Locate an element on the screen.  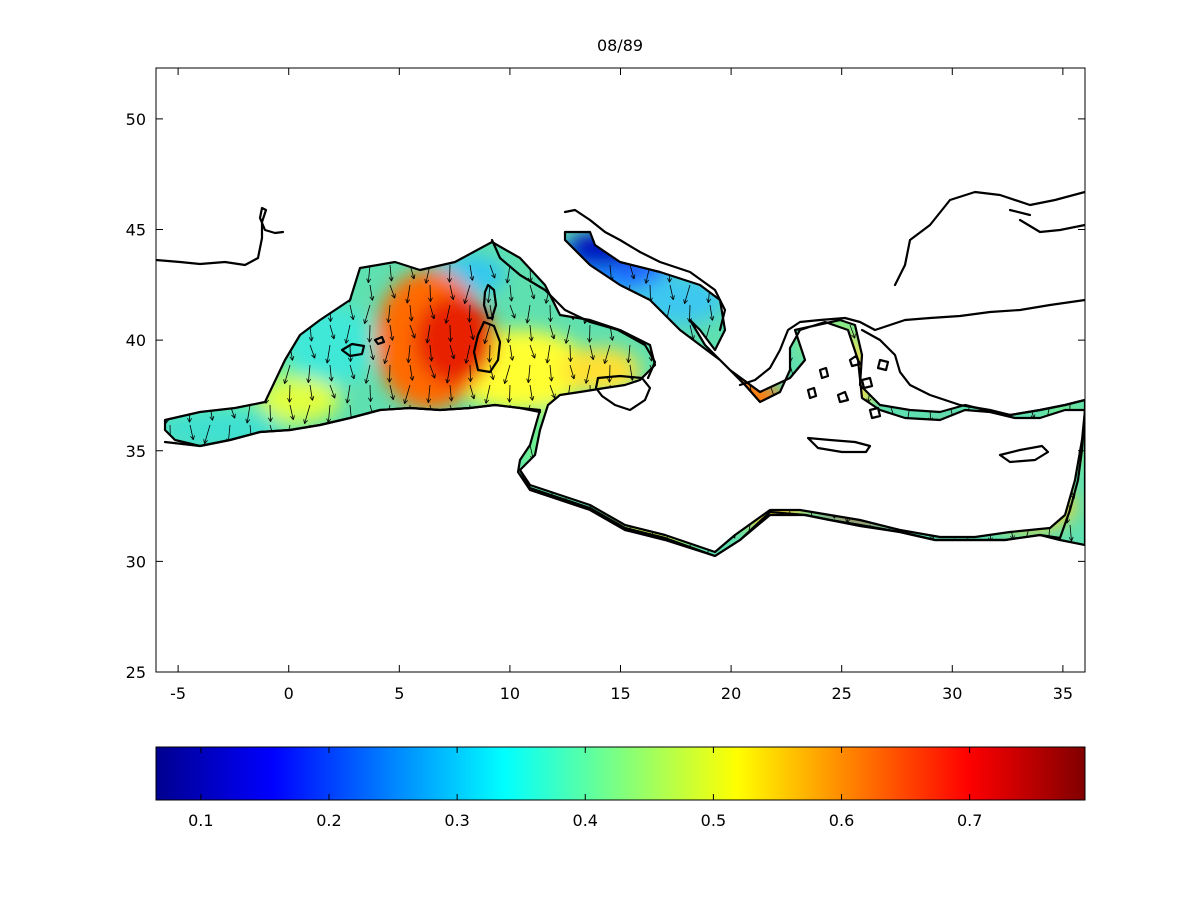
colorbar-tick-label: 0.4 is located at coordinates (585, 820).